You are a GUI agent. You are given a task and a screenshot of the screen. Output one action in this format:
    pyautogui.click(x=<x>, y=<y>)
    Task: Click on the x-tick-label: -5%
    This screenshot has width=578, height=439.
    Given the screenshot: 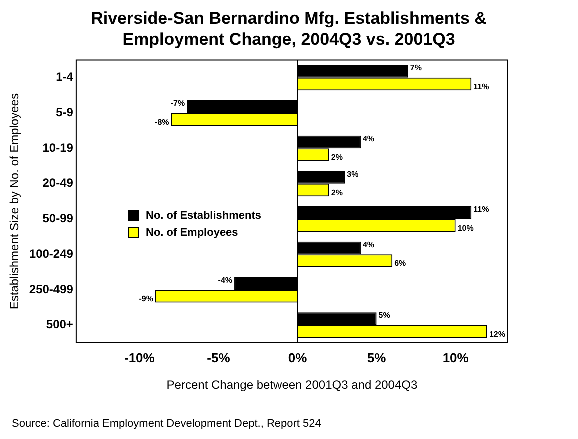 What is the action you would take?
    pyautogui.click(x=219, y=358)
    